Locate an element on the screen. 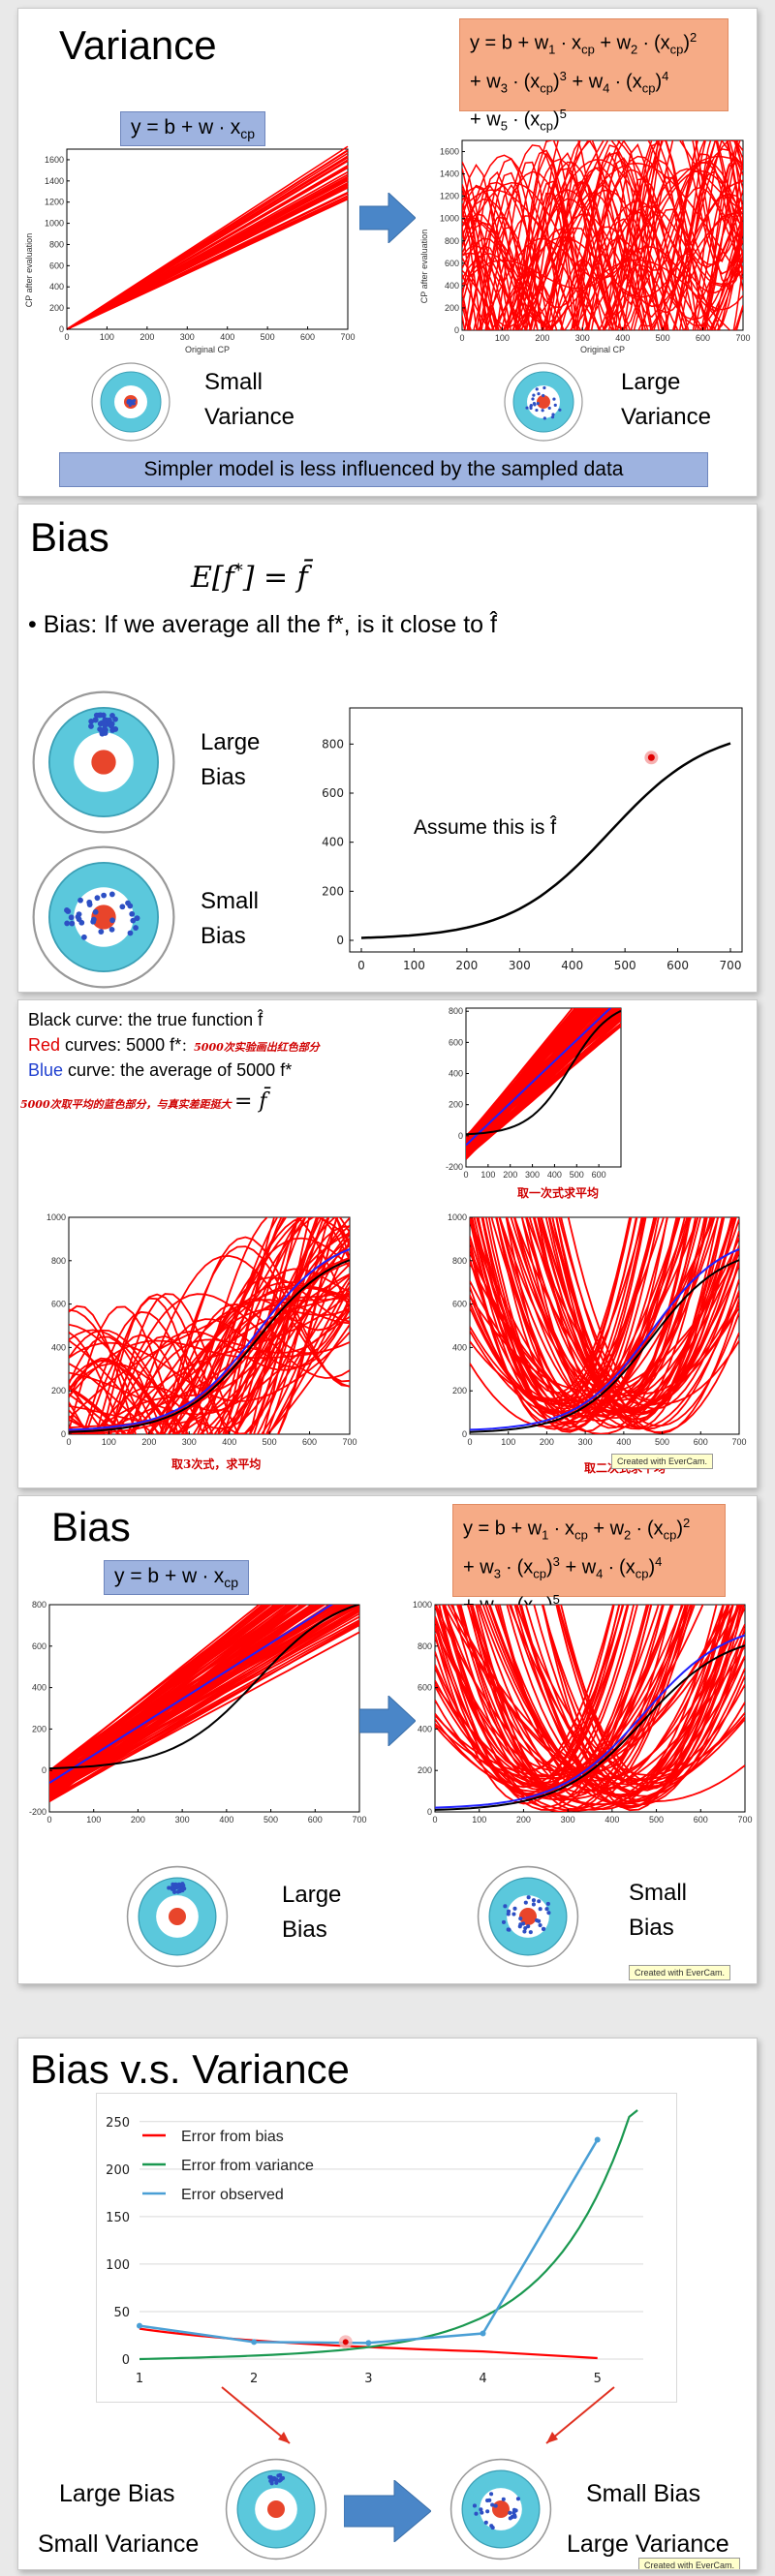 The width and height of the screenshot is (775, 2576). legend-black: Black curve: the true function f̂ is located at coordinates (146, 1019).